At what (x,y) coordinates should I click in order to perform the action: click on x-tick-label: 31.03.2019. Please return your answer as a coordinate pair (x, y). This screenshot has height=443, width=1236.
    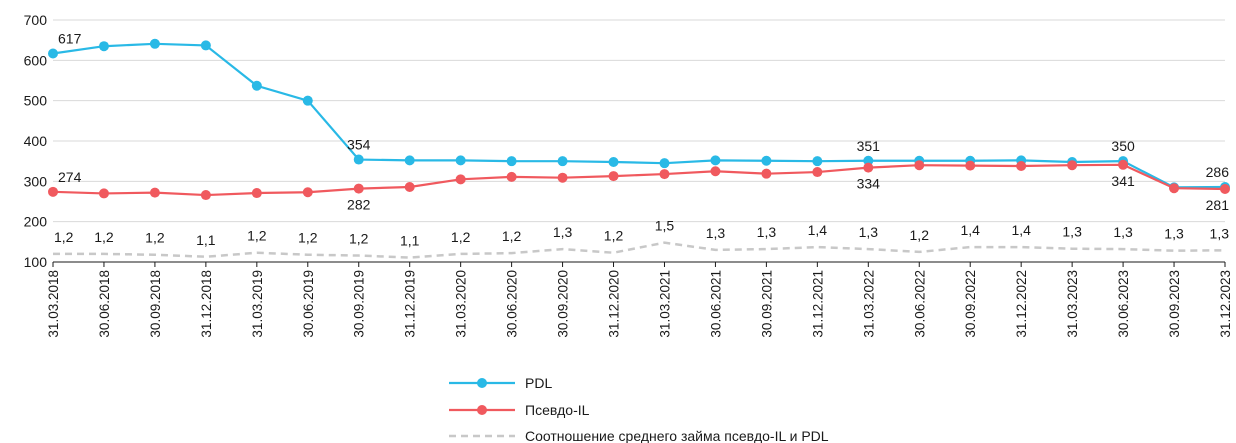
    Looking at the image, I should click on (257, 304).